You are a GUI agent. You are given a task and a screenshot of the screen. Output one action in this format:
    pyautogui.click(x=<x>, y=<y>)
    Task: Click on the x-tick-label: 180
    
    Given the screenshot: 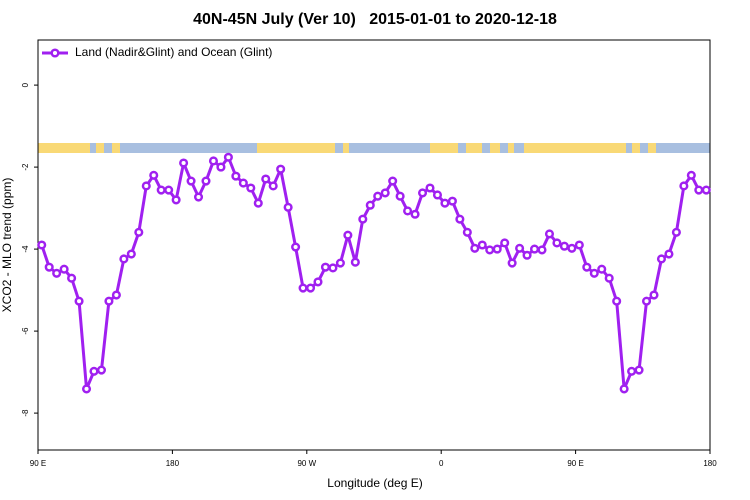 What is the action you would take?
    pyautogui.click(x=173, y=463)
    